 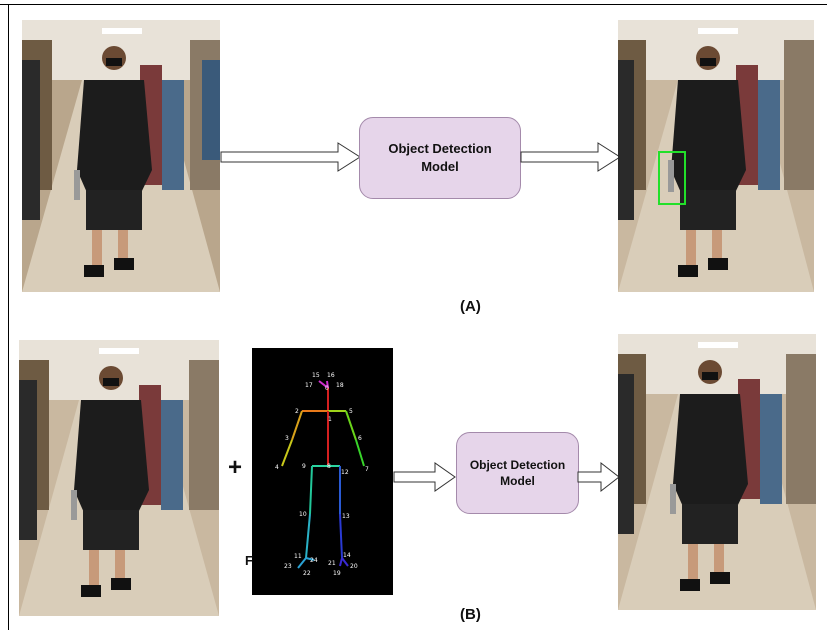 I want to click on kp-17: 17, so click(x=309, y=385).